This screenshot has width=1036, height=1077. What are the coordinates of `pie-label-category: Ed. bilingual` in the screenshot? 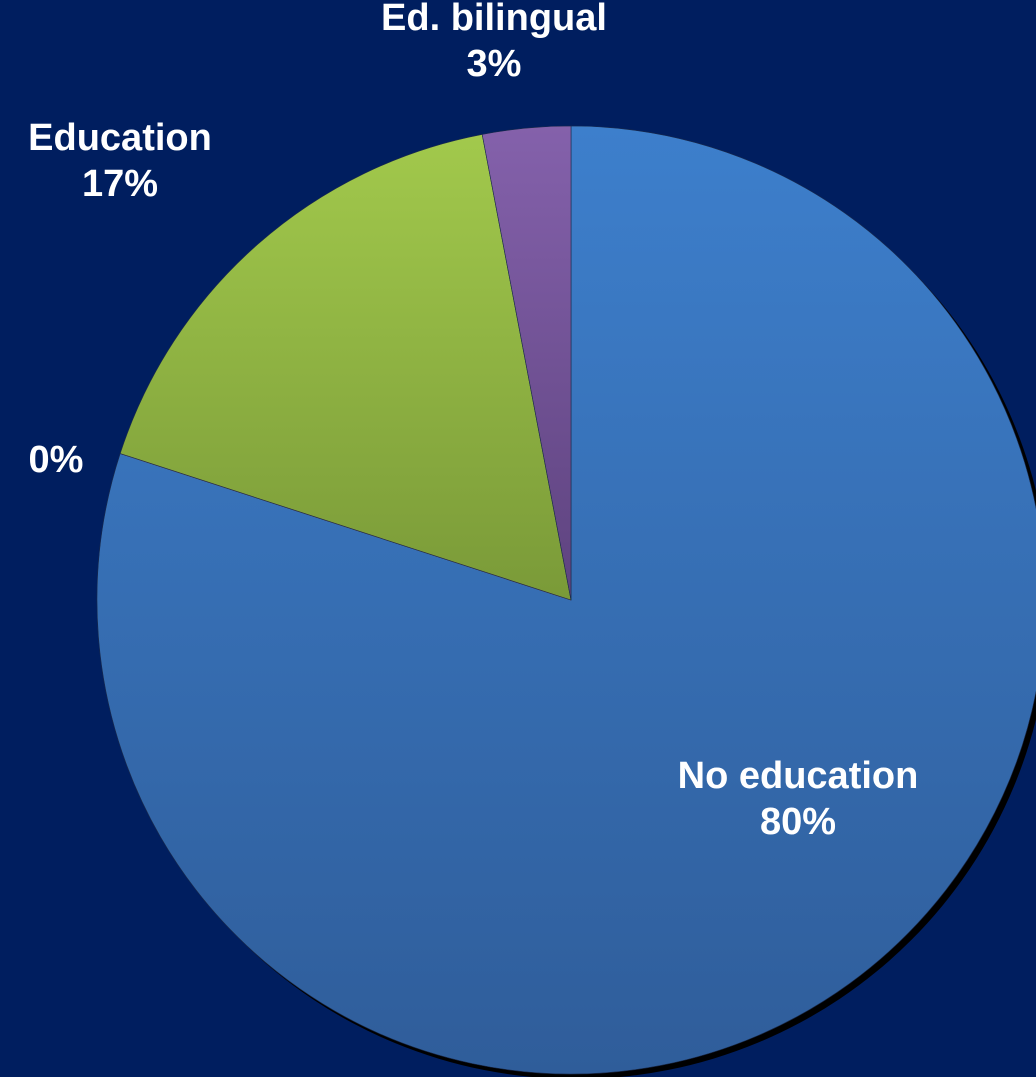 It's located at (494, 19).